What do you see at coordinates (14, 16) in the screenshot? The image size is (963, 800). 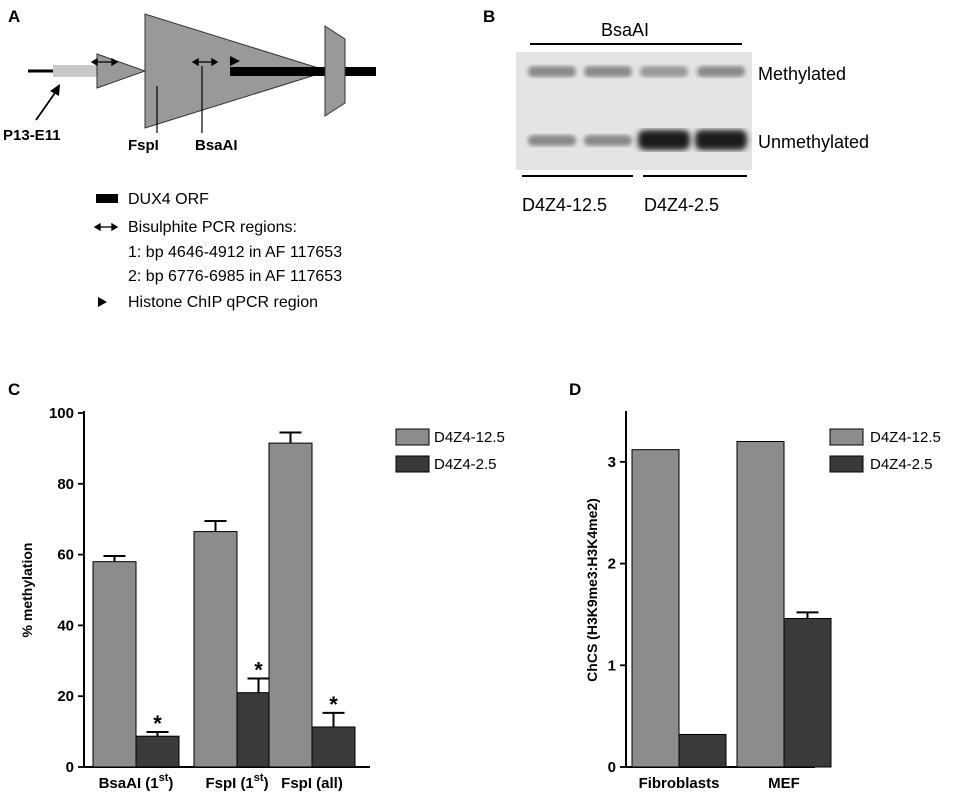 I see `panel-a-label: A` at bounding box center [14, 16].